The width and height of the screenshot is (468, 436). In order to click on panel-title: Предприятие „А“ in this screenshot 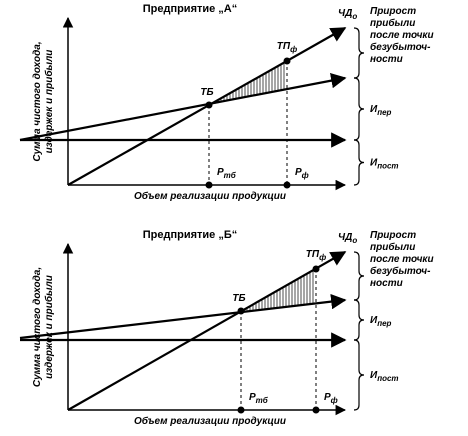, I will do `click(190, 9)`.